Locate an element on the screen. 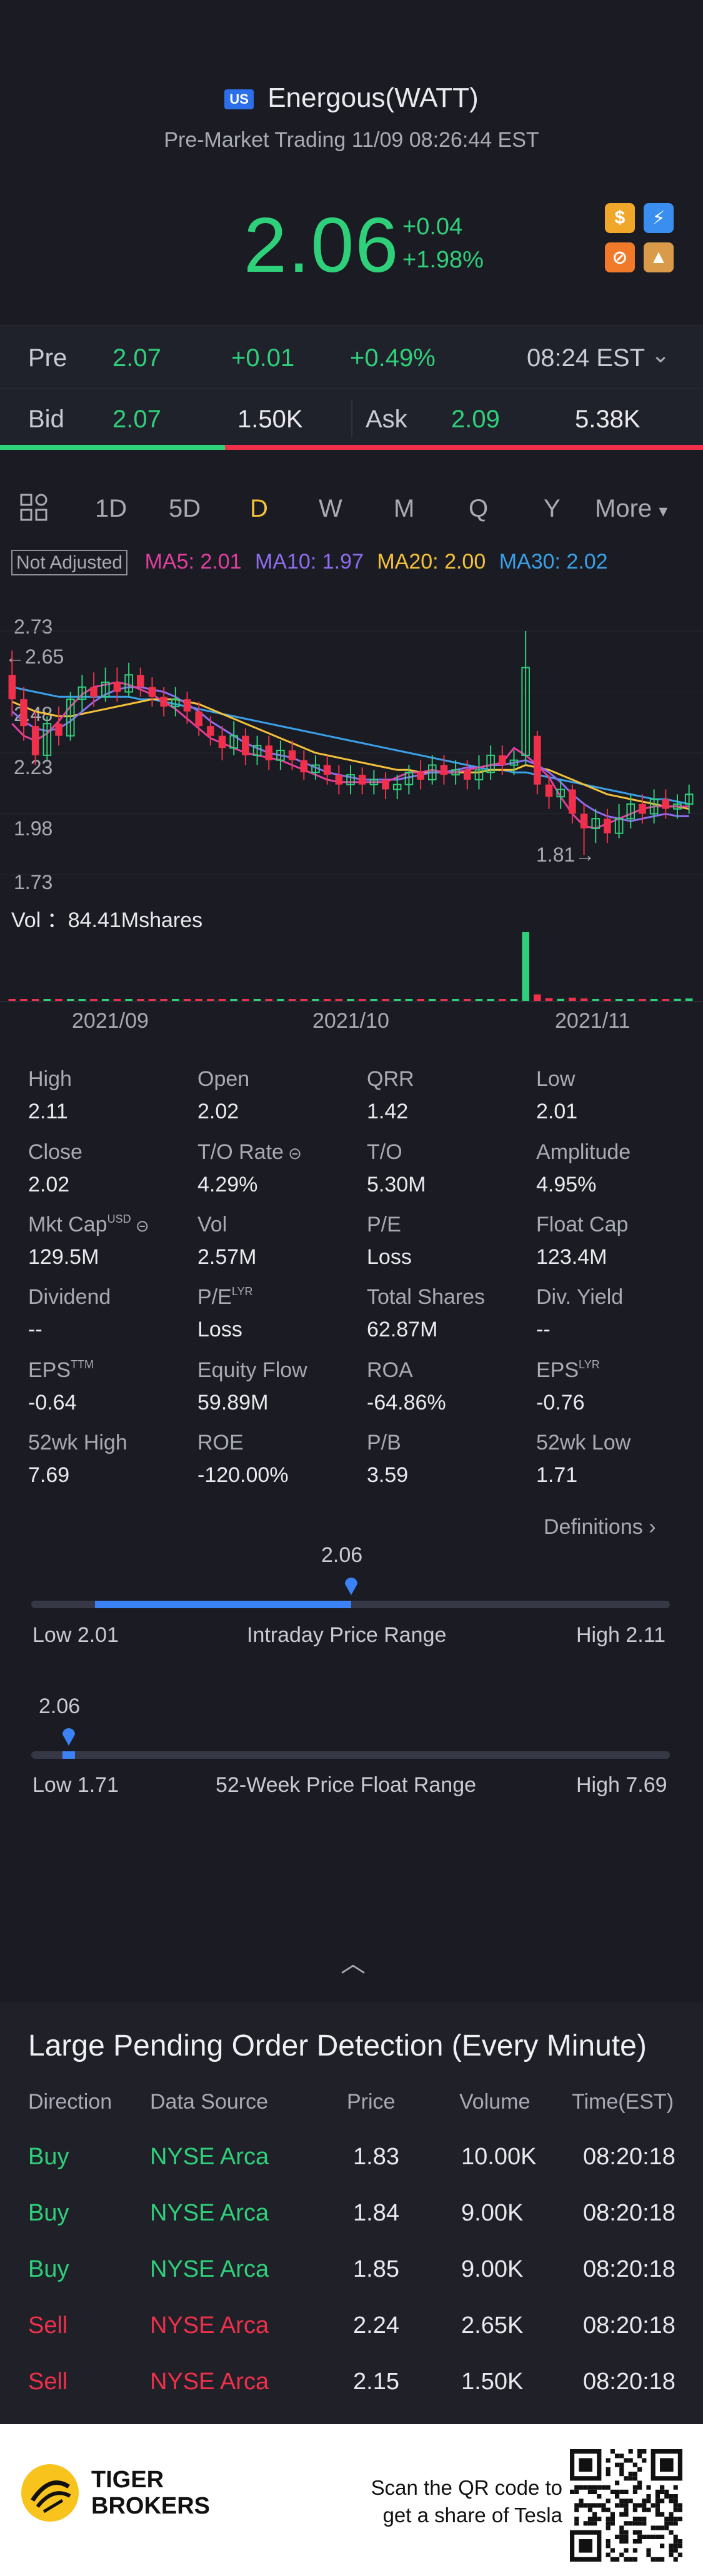  candlestick-chart is located at coordinates (351, 753).